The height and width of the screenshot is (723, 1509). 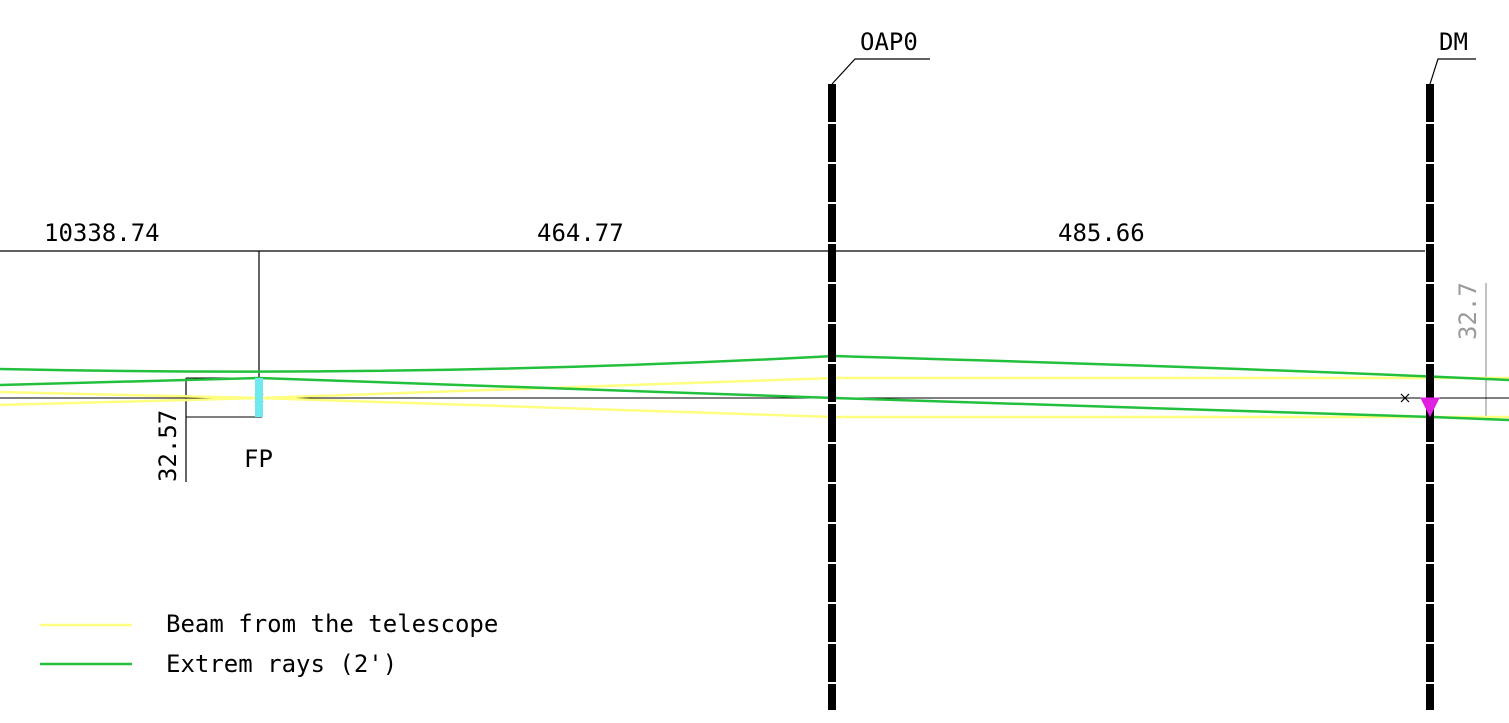 I want to click on extreme-ray-upper, so click(x=754, y=368).